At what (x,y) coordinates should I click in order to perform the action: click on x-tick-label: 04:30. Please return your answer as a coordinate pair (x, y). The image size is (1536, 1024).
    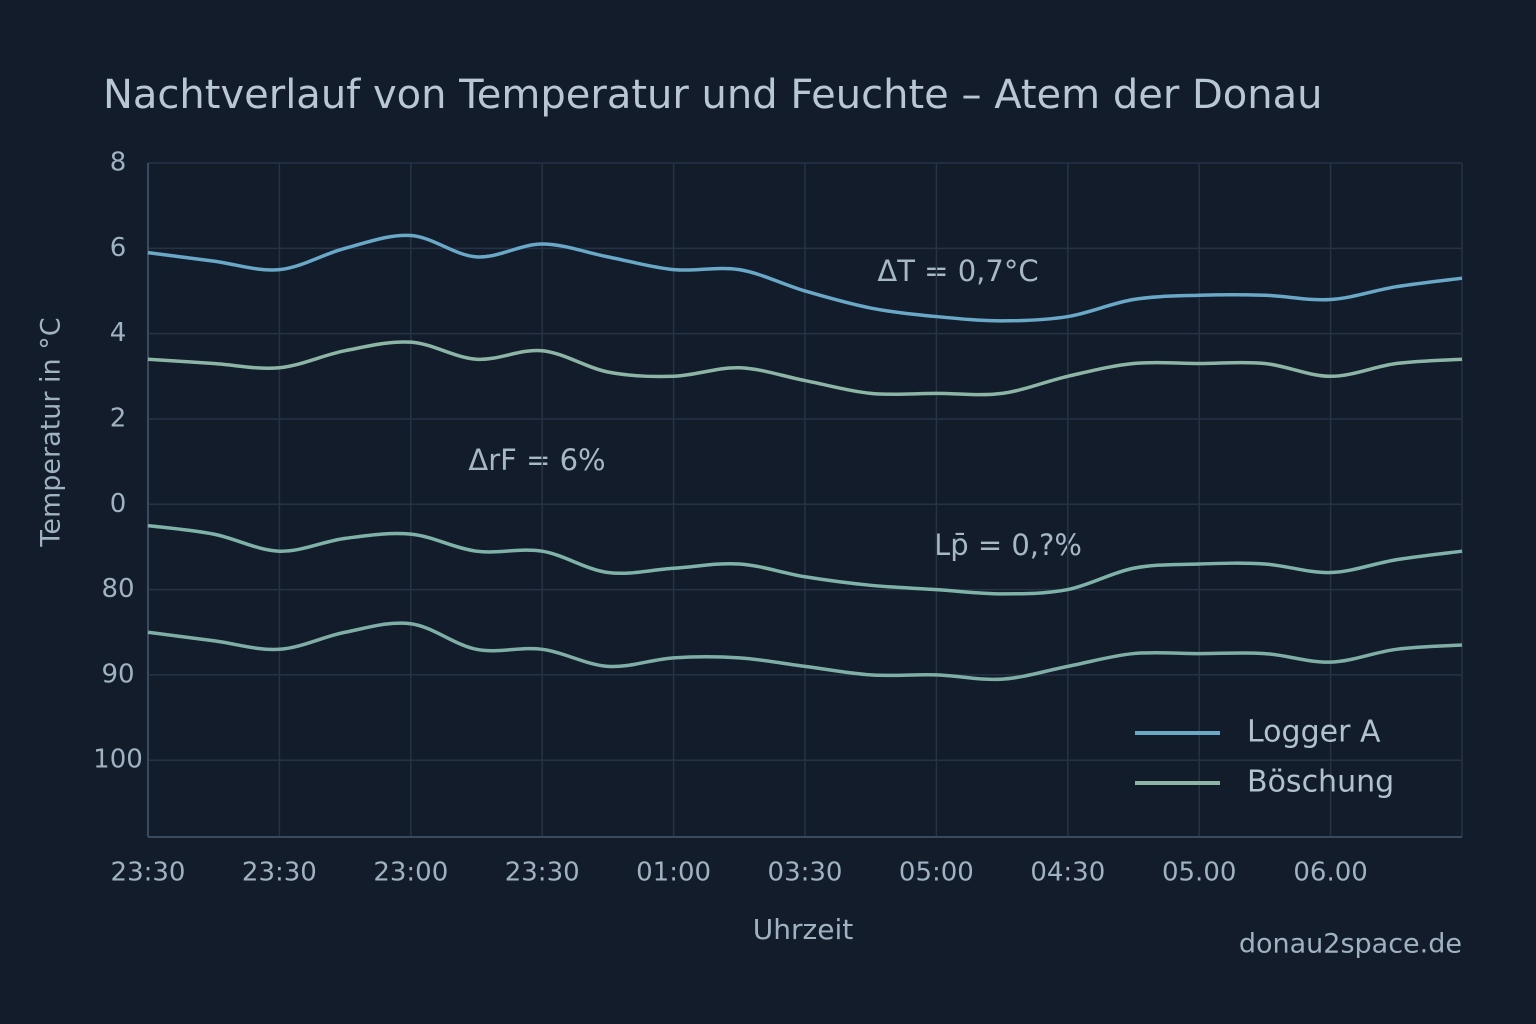
    Looking at the image, I should click on (1067, 873).